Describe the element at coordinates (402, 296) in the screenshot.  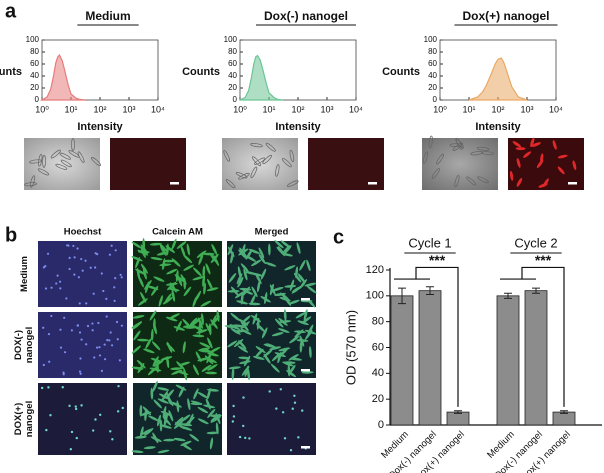
I see `error-bar` at that location.